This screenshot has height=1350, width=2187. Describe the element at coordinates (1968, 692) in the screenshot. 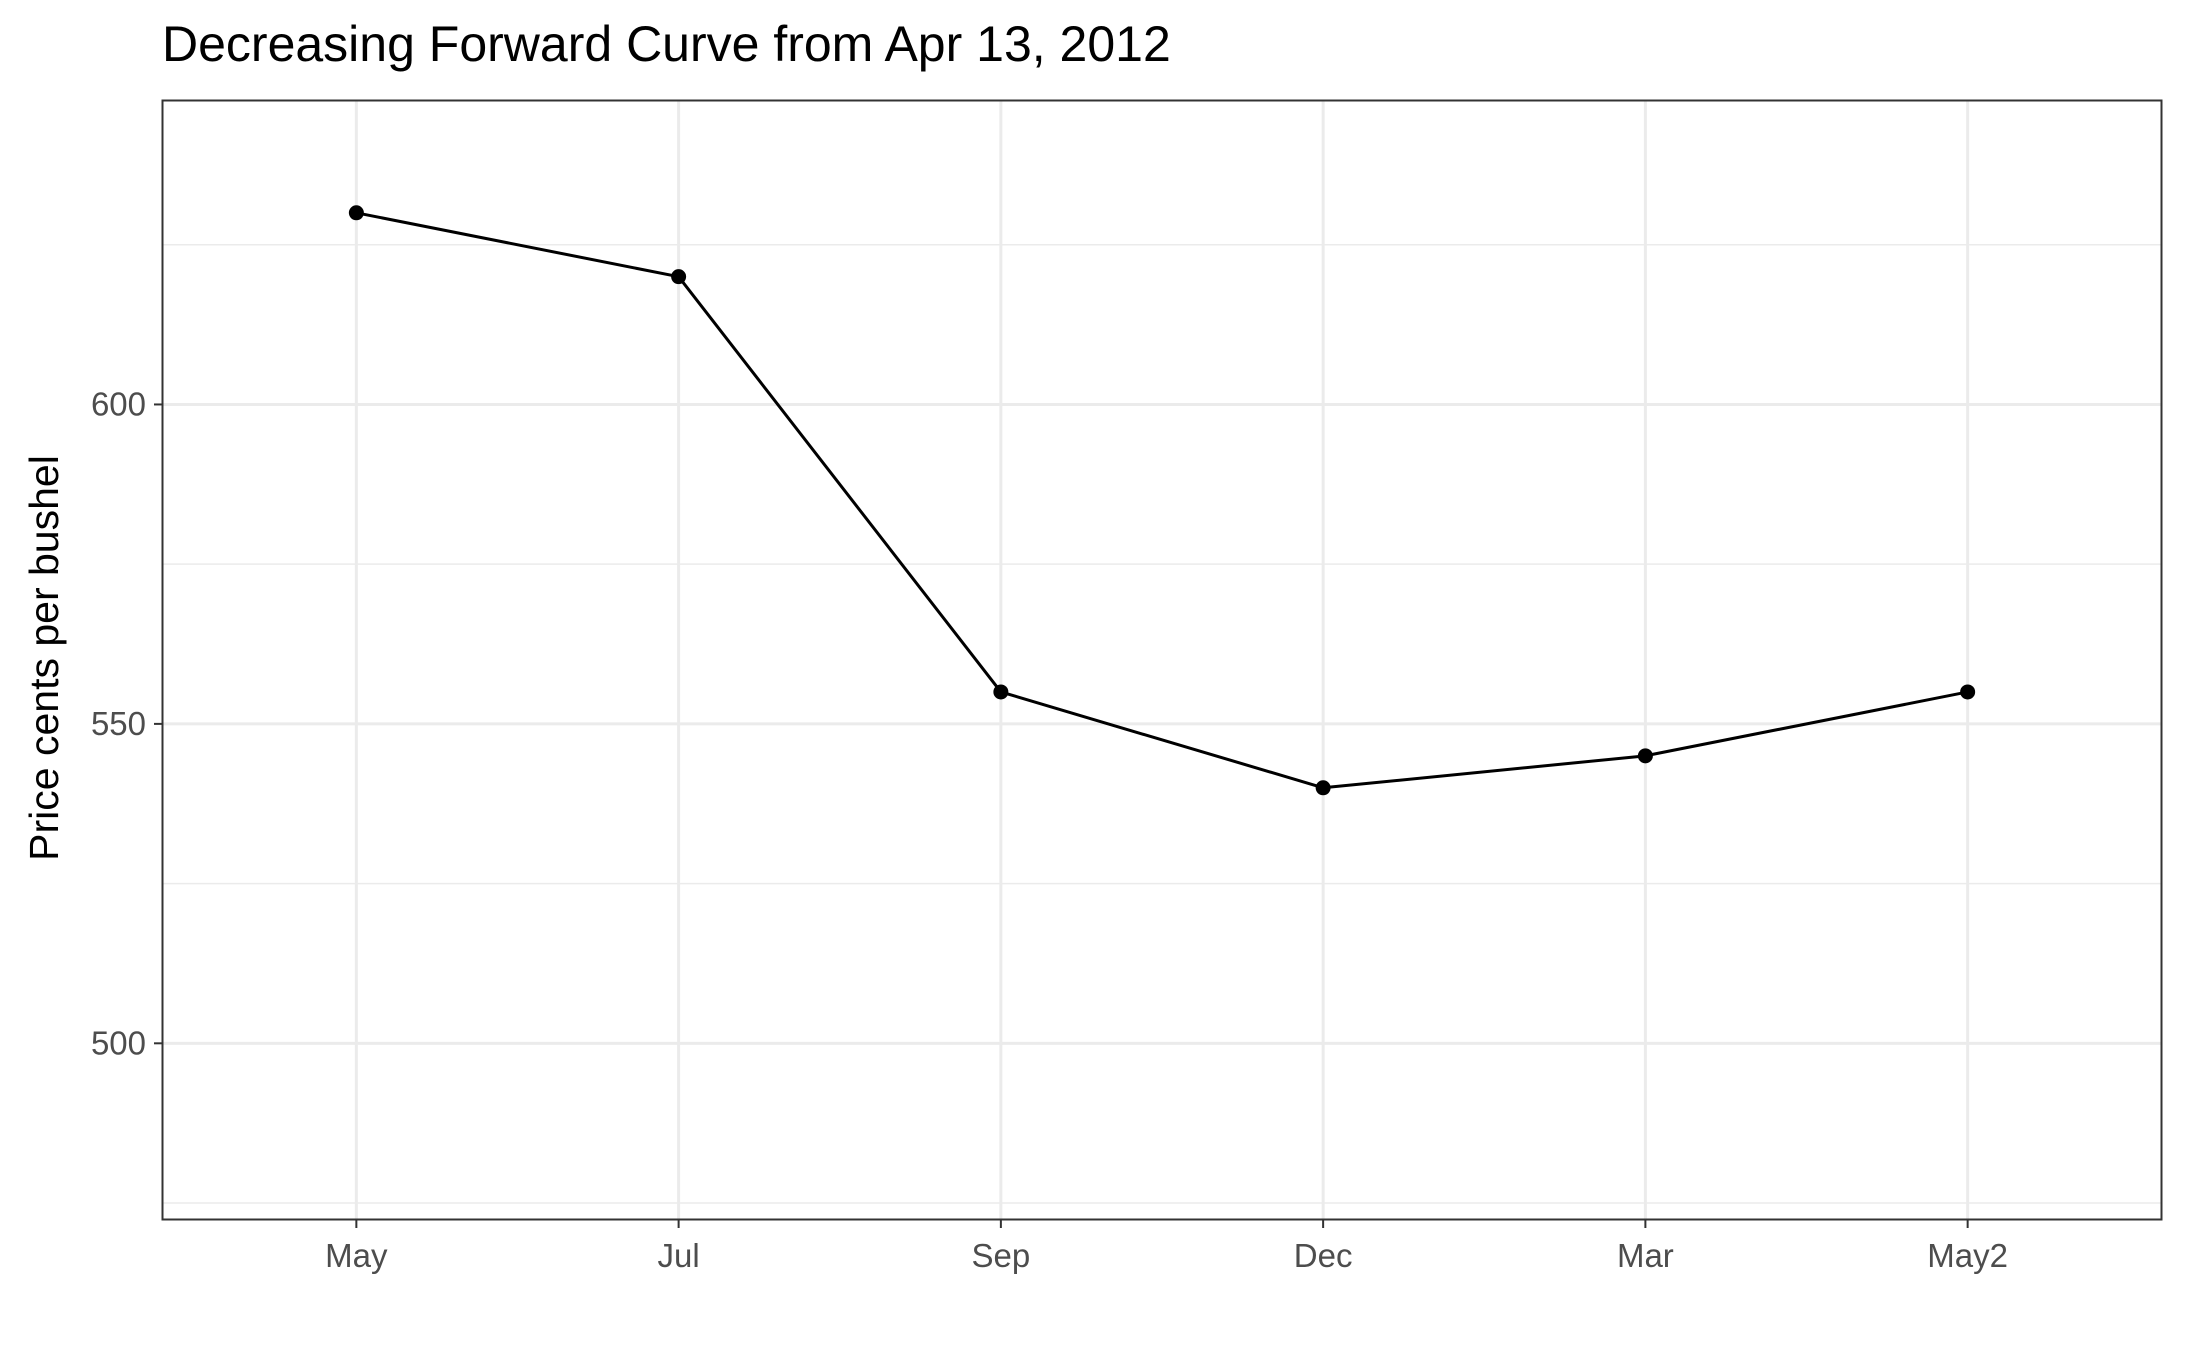

I see `data-point-may2` at that location.